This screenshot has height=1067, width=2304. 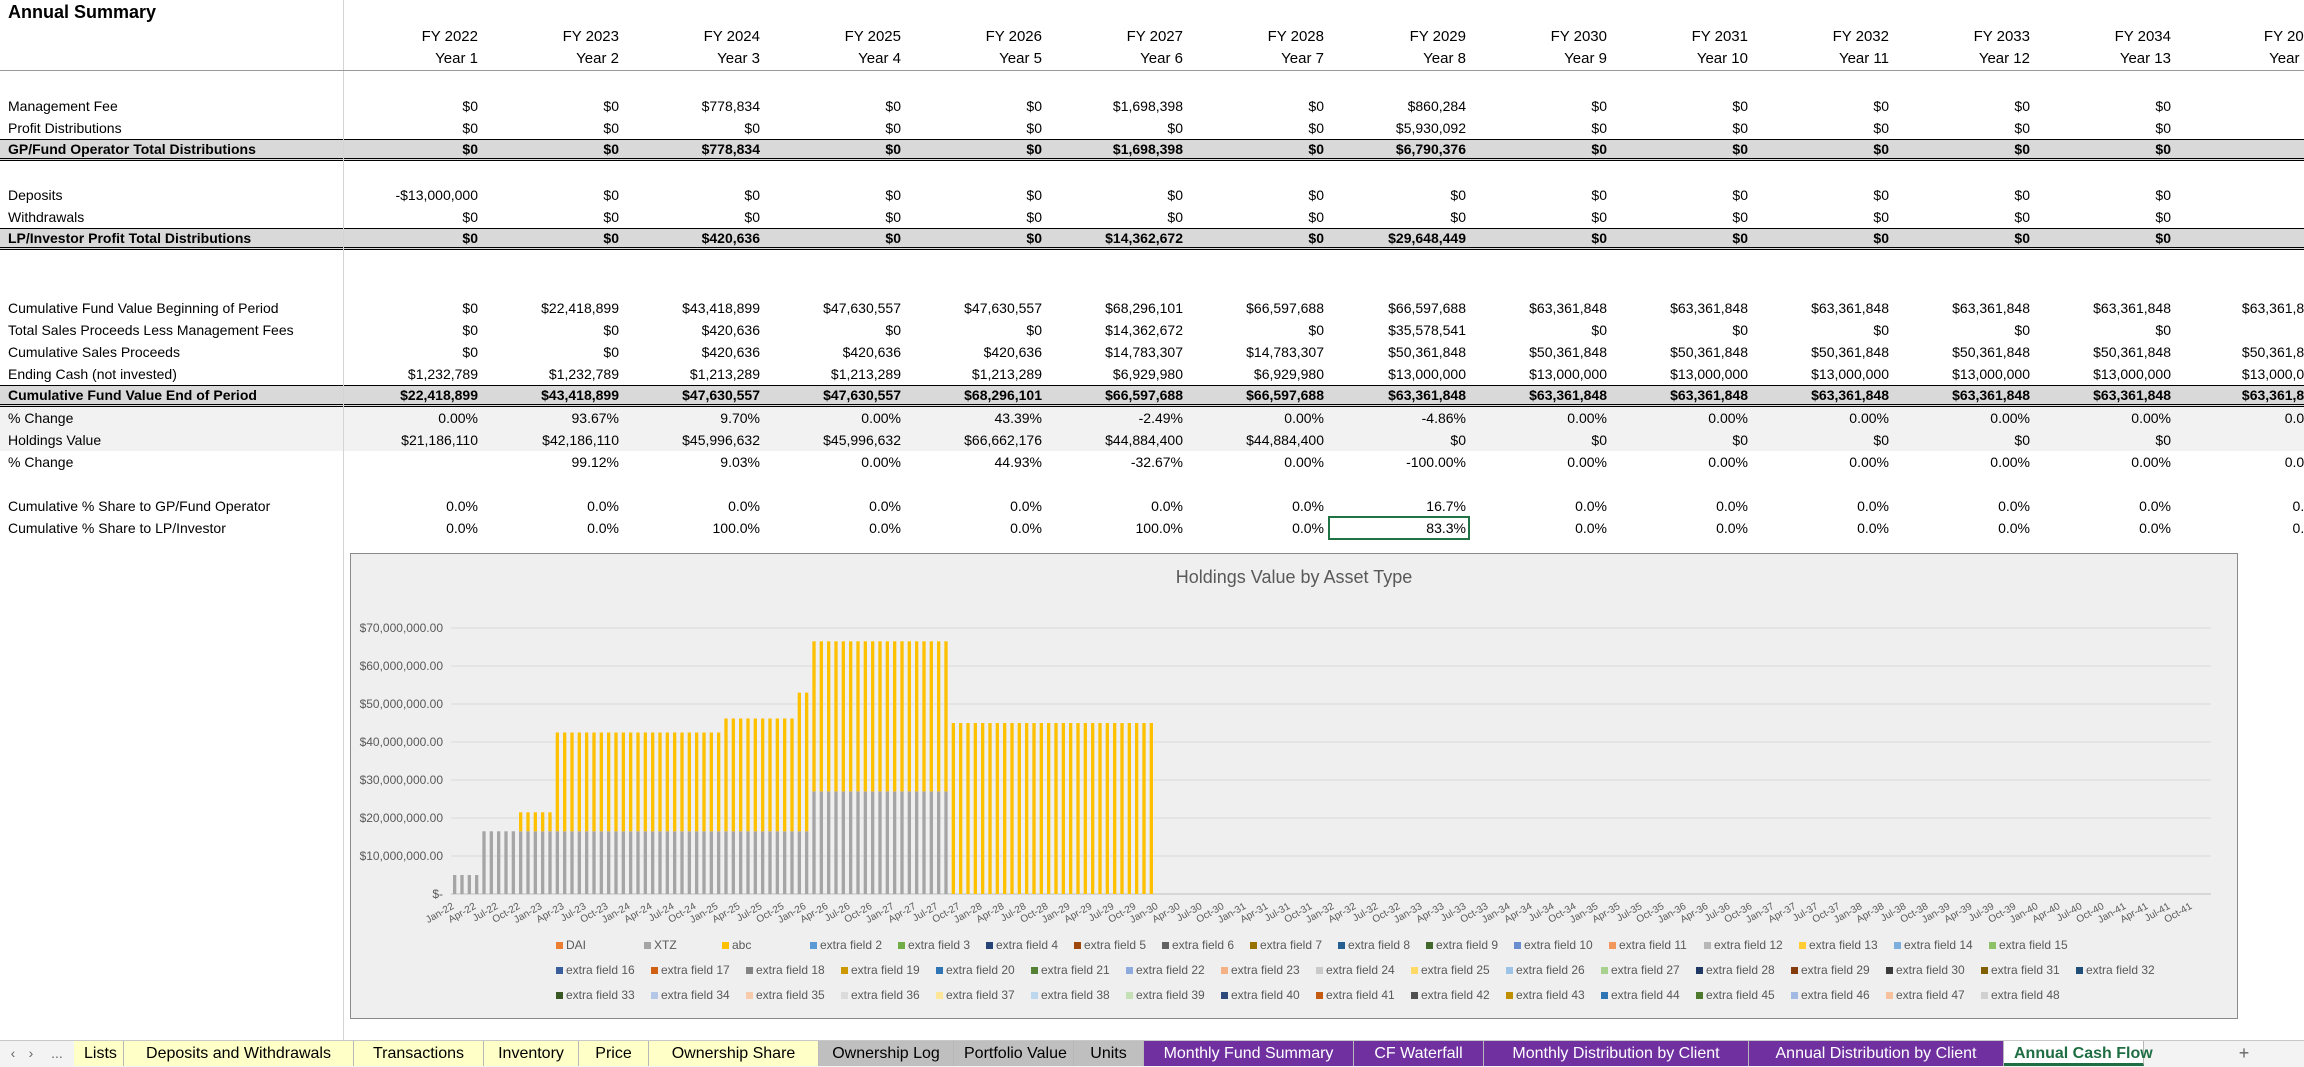 I want to click on tab-scroll-right-icon: ›, so click(x=31, y=1053).